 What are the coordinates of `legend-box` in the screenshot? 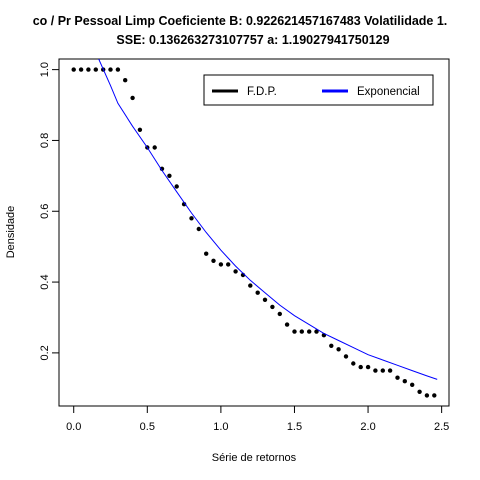 It's located at (318, 90).